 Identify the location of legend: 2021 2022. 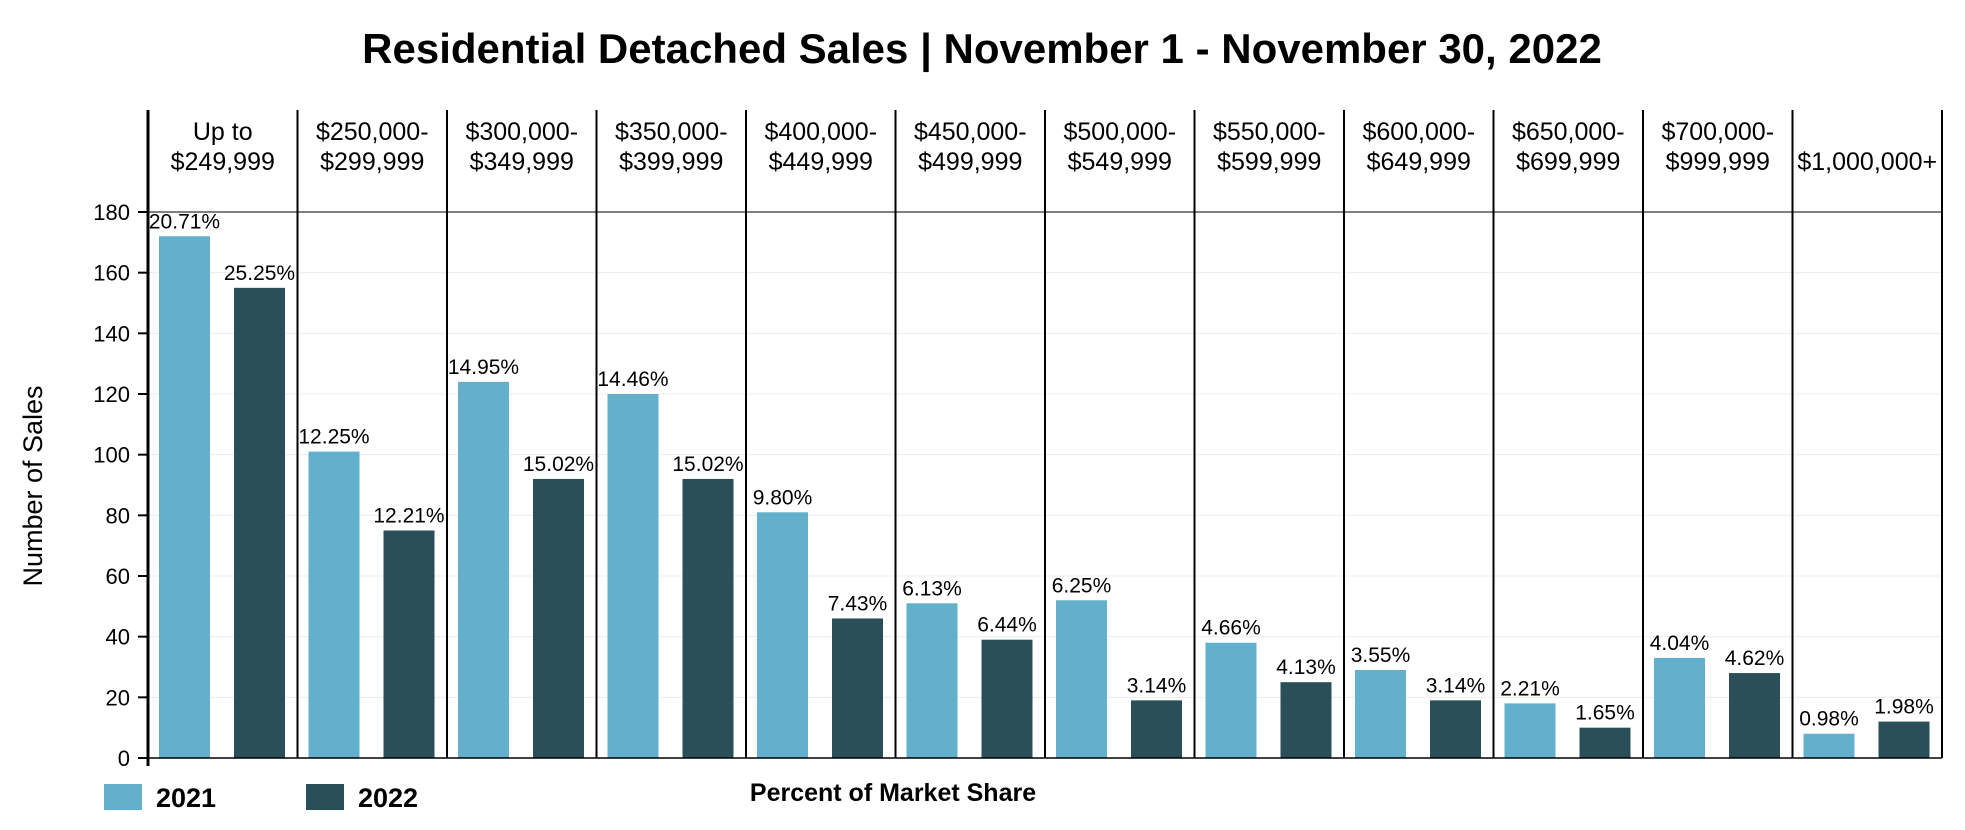
(261, 798).